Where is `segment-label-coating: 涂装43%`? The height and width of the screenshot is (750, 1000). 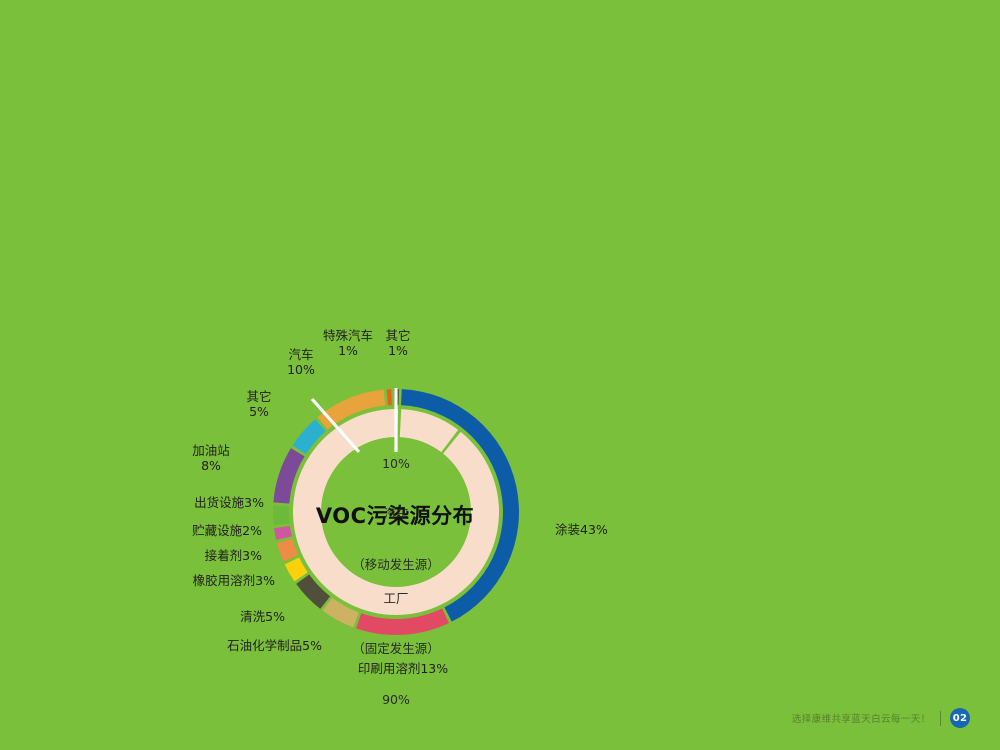
segment-label-coating: 涂装43% is located at coordinates (581, 529).